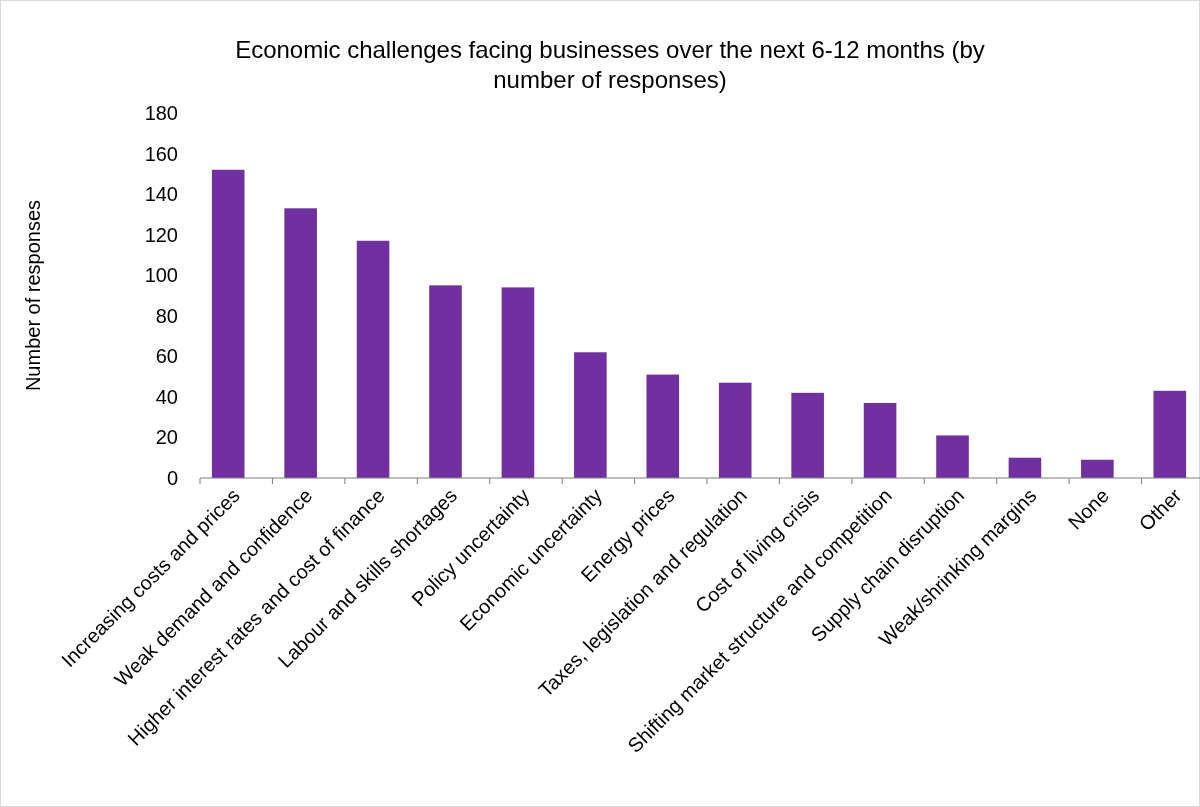 The width and height of the screenshot is (1200, 807). I want to click on y-tick-label: 180, so click(161, 113).